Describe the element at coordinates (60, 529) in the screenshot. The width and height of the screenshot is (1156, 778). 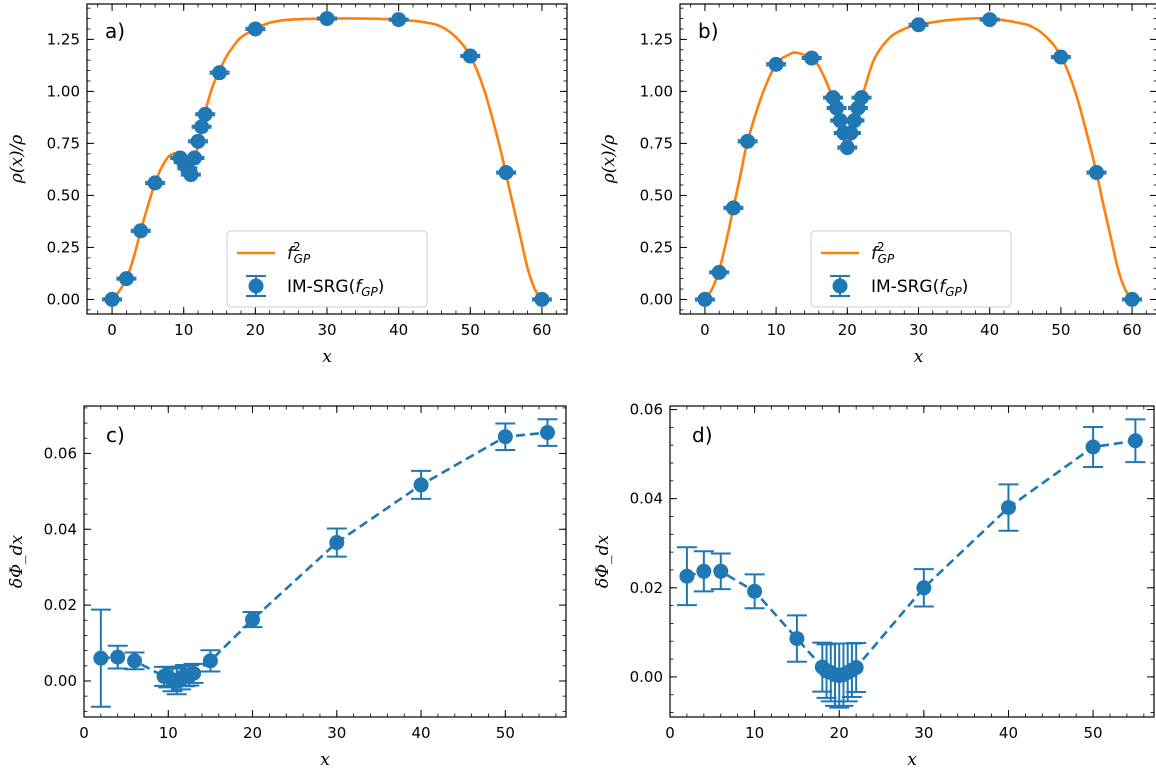
I see `y-tick-label: 0.04` at that location.